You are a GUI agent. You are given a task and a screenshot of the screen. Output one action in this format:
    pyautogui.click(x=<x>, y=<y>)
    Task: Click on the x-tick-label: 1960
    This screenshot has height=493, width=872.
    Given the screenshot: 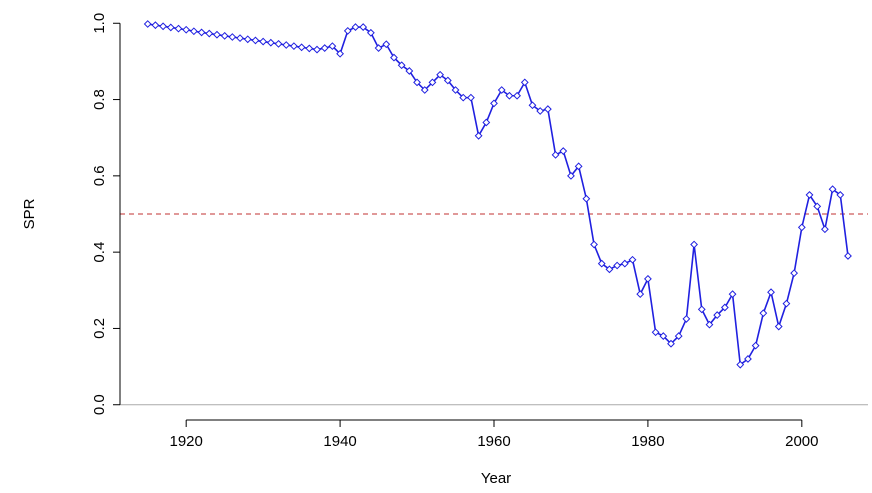 What is the action you would take?
    pyautogui.click(x=493, y=441)
    